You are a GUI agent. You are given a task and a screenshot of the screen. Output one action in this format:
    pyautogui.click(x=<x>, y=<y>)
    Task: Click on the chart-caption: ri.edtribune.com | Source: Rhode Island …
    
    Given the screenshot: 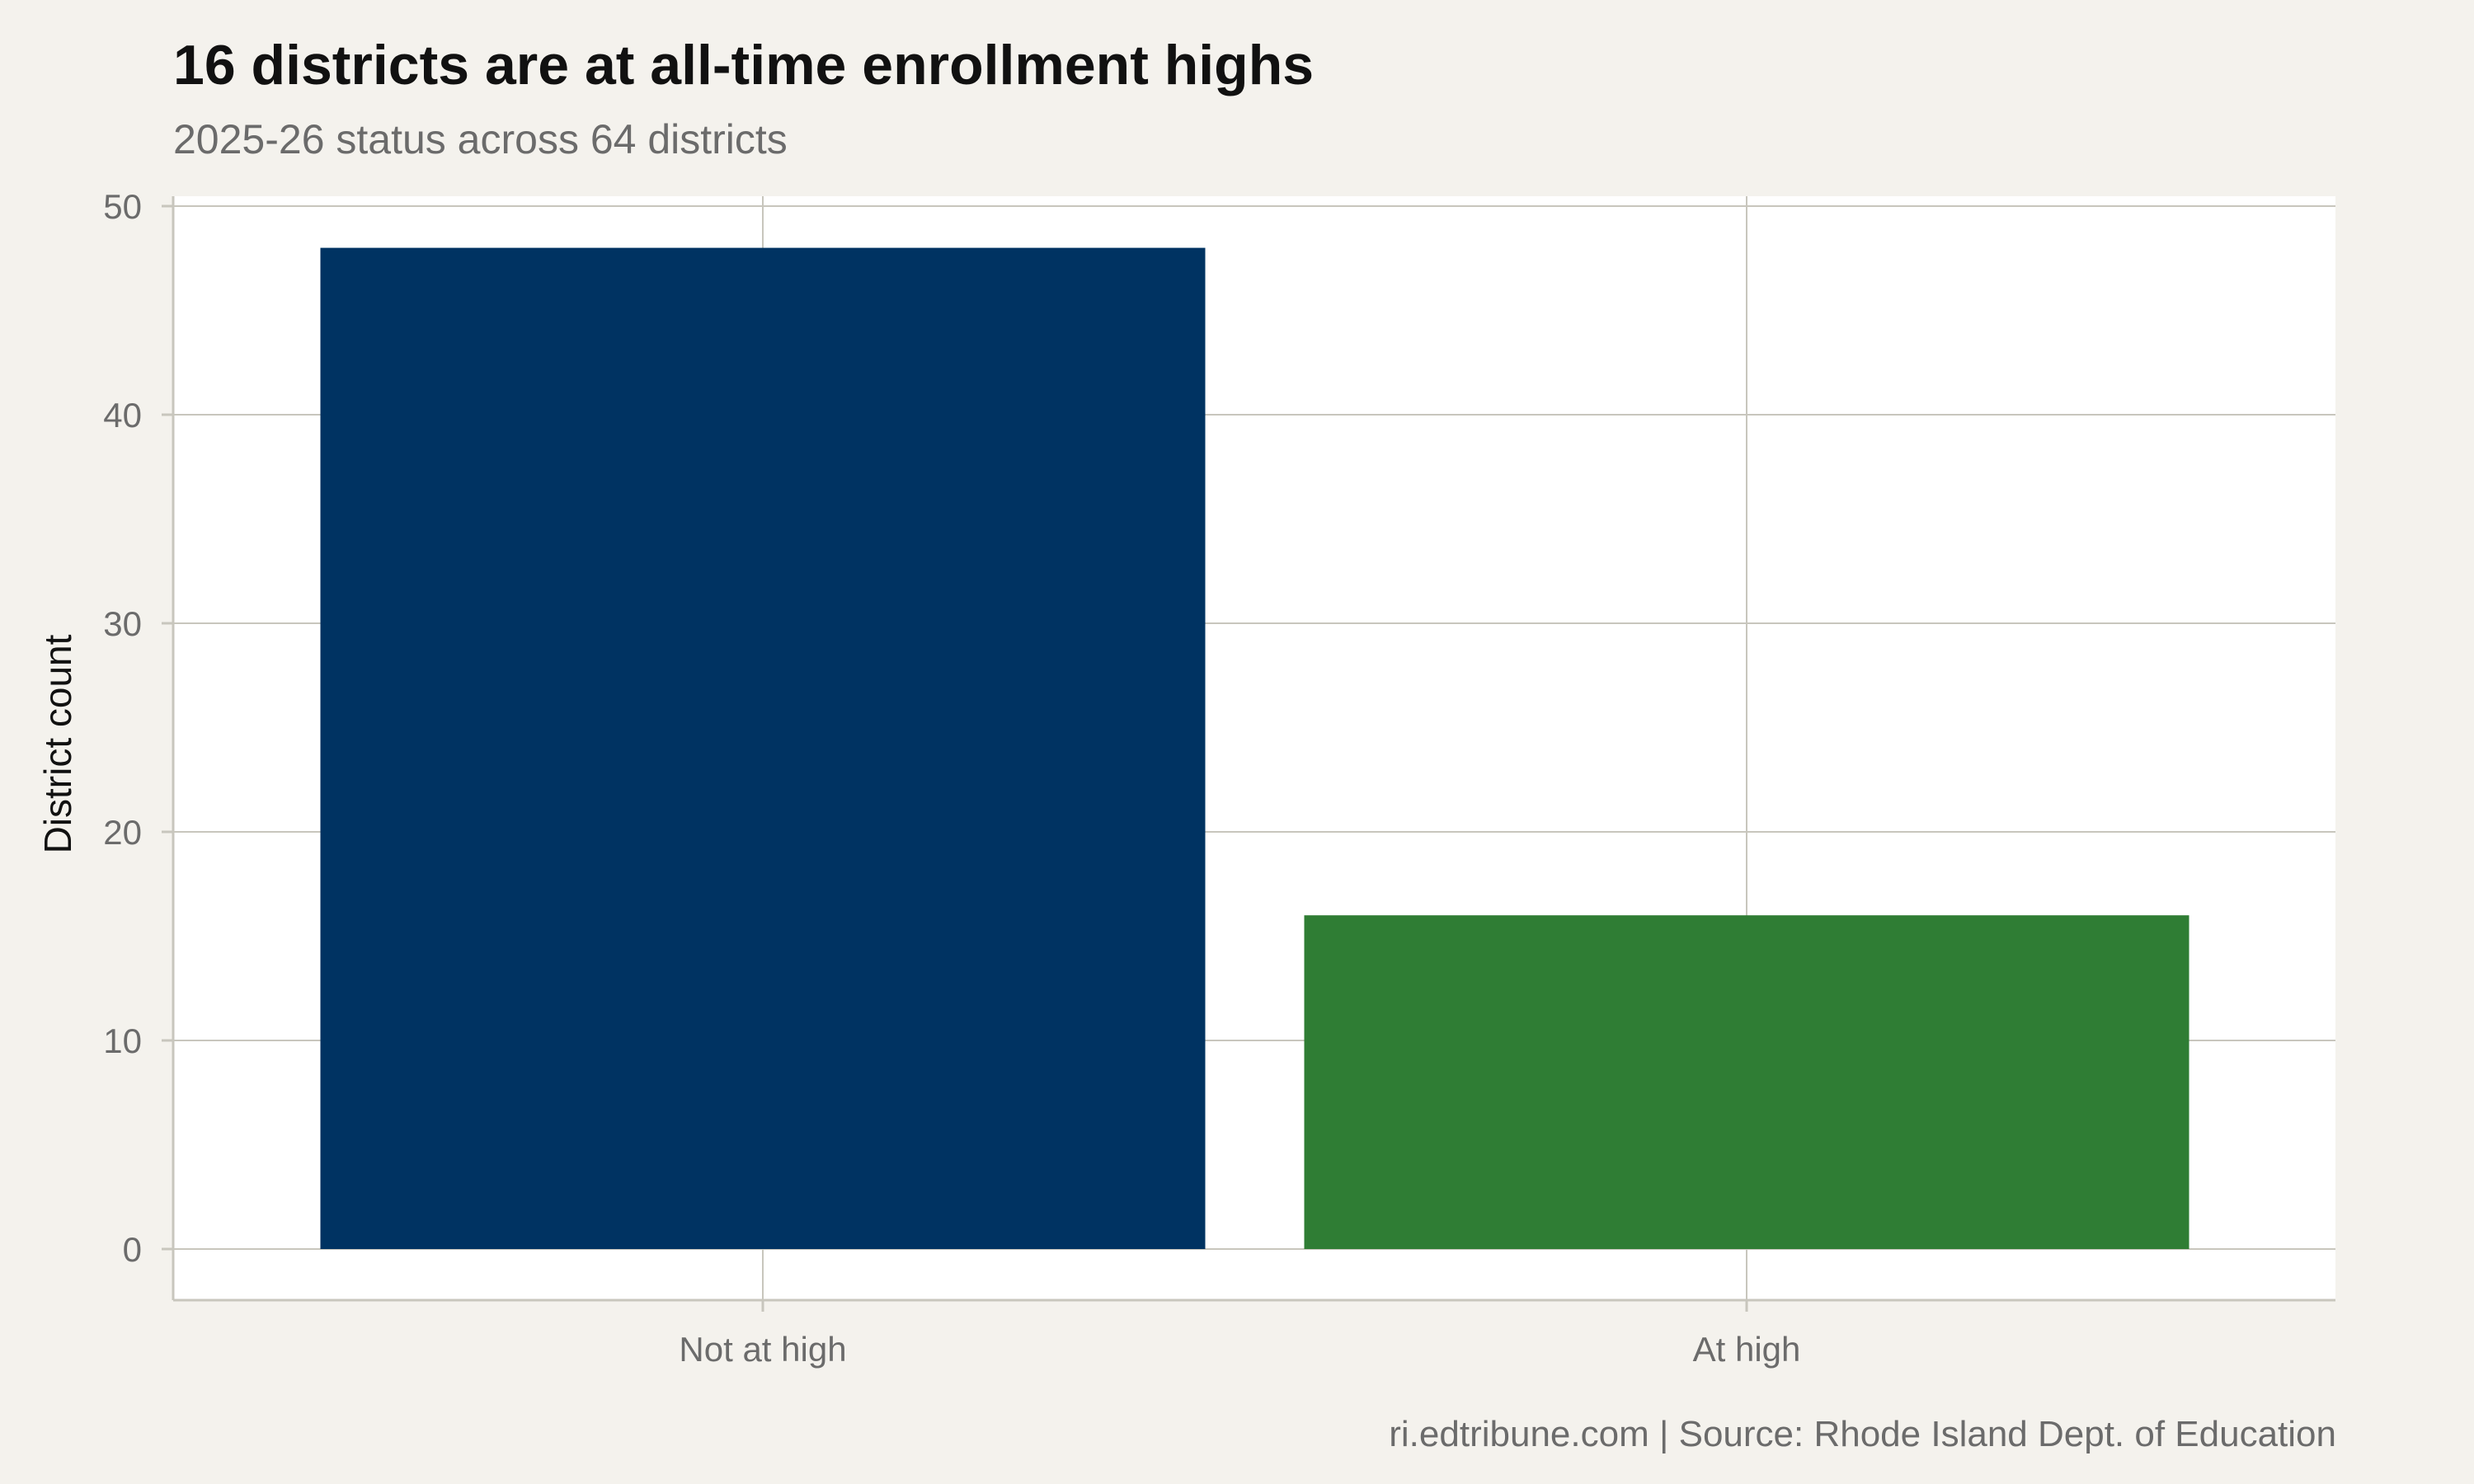 What is the action you would take?
    pyautogui.click(x=1862, y=1434)
    